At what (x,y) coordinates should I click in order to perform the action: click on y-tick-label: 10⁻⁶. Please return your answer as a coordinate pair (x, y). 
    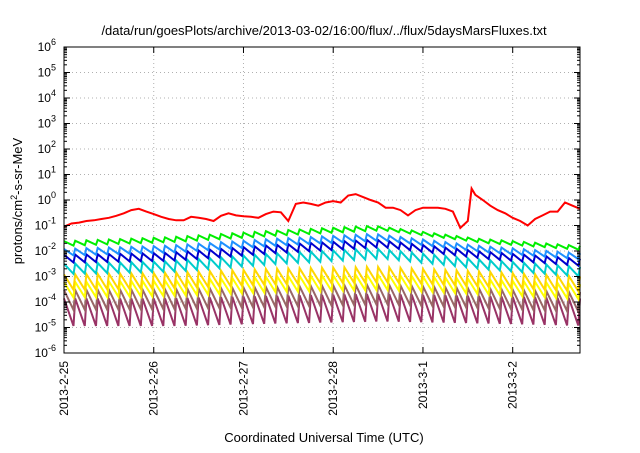
    Looking at the image, I should click on (45, 351).